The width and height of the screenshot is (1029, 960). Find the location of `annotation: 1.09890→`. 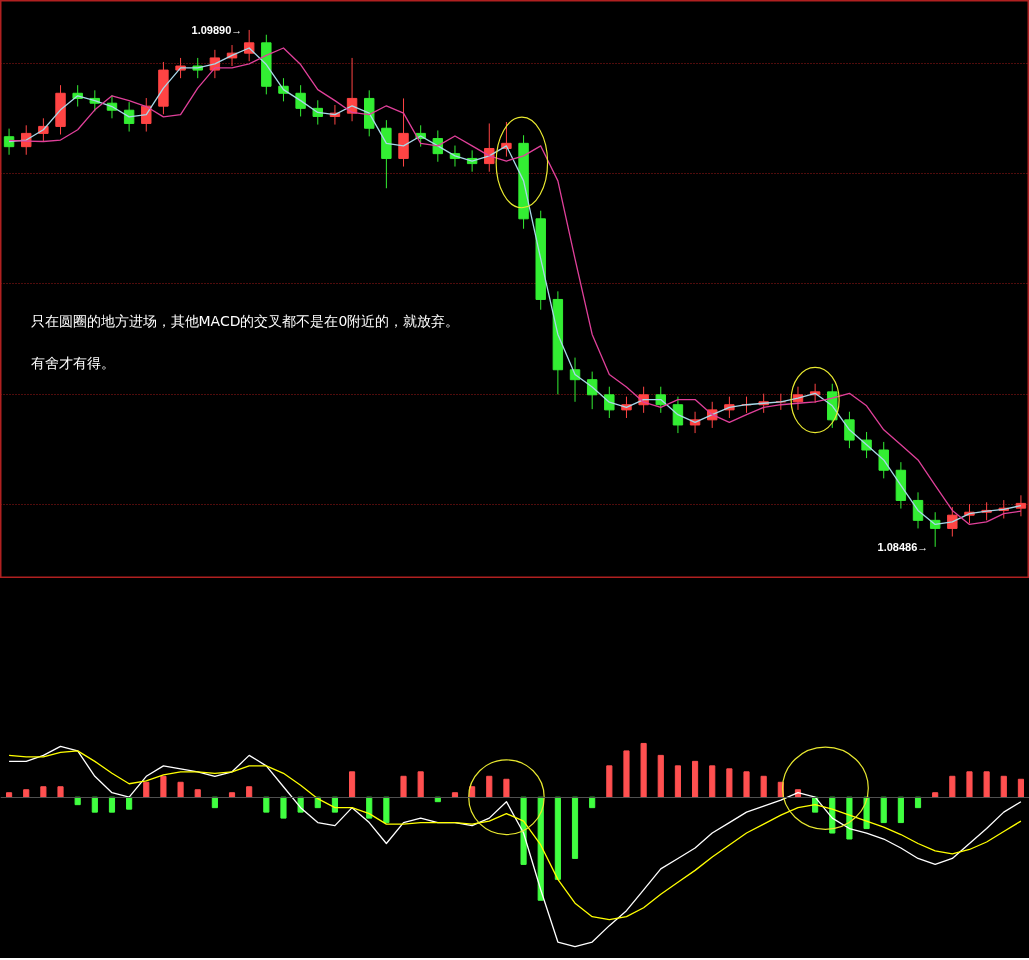

annotation: 1.09890→ is located at coordinates (217, 29).